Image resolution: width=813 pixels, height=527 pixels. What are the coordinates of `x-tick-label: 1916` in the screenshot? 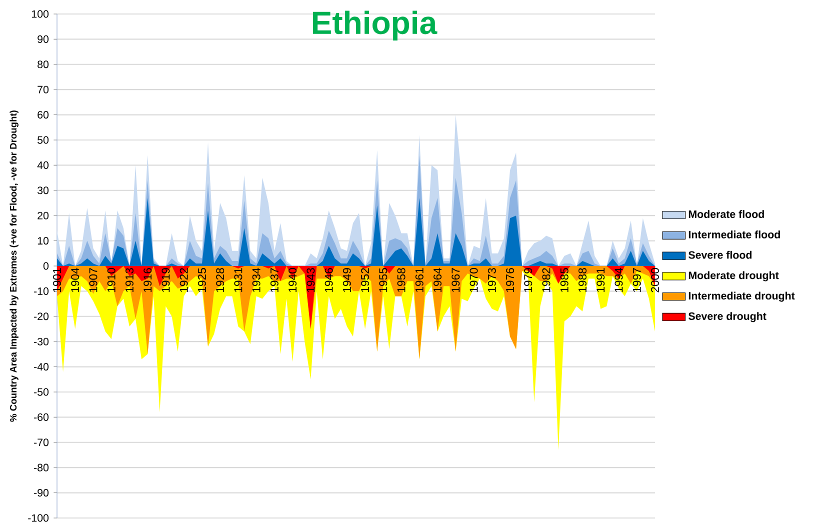 It's located at (148, 280).